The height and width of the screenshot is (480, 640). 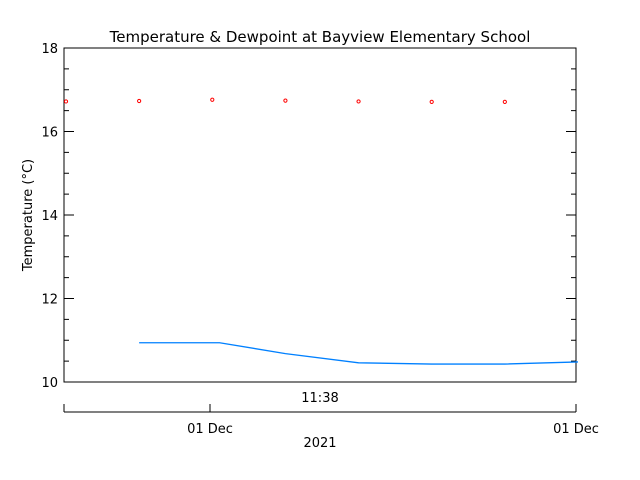 What do you see at coordinates (49, 300) in the screenshot?
I see `y-tick-label: 12` at bounding box center [49, 300].